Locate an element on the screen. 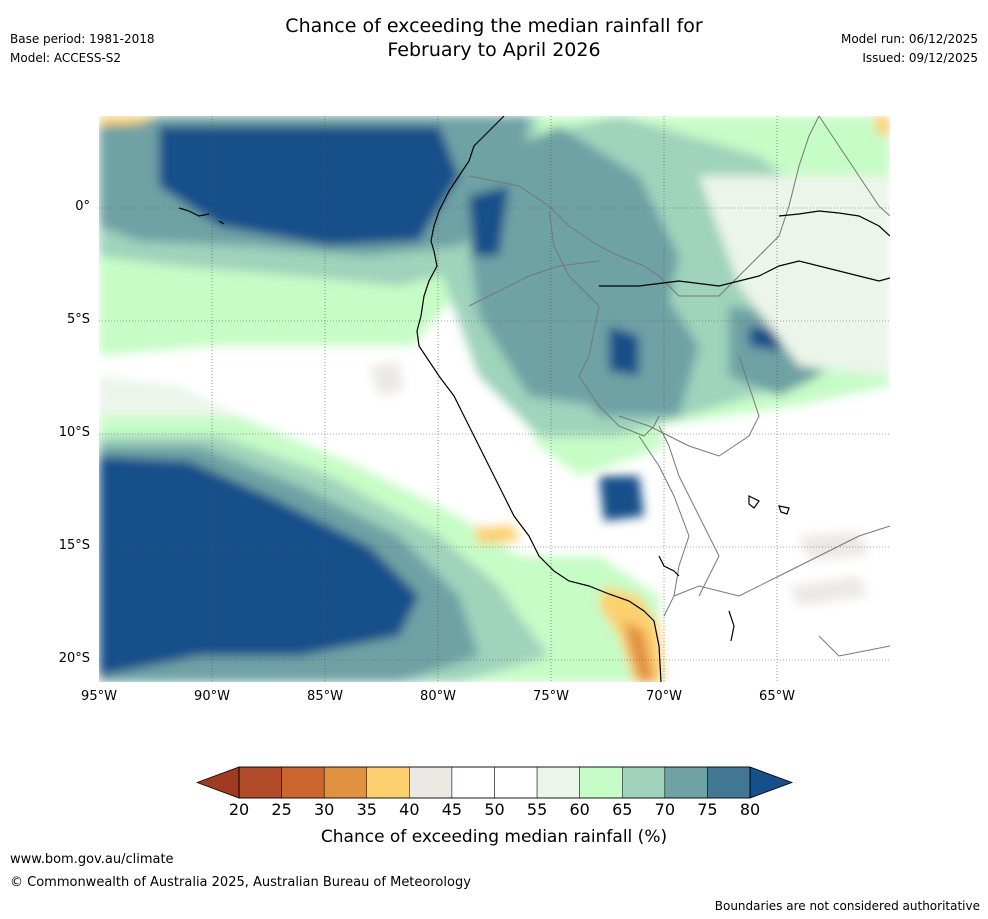  issued-text: Issued: 09/12/2025 is located at coordinates (920, 58).